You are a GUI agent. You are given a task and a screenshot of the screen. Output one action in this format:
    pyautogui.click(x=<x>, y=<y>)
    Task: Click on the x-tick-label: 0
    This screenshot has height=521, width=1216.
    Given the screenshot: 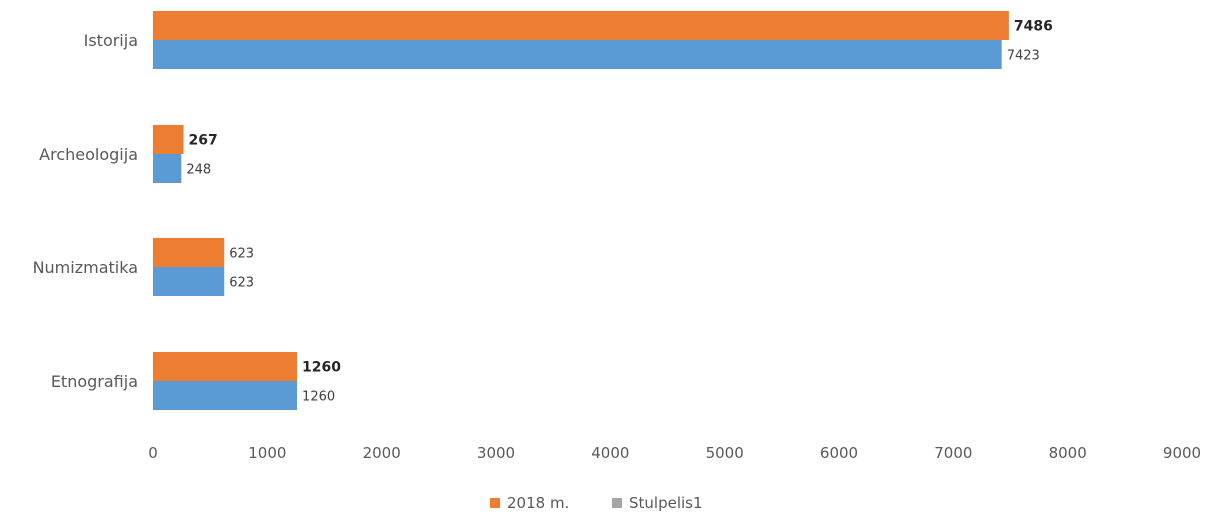 What is the action you would take?
    pyautogui.click(x=153, y=453)
    